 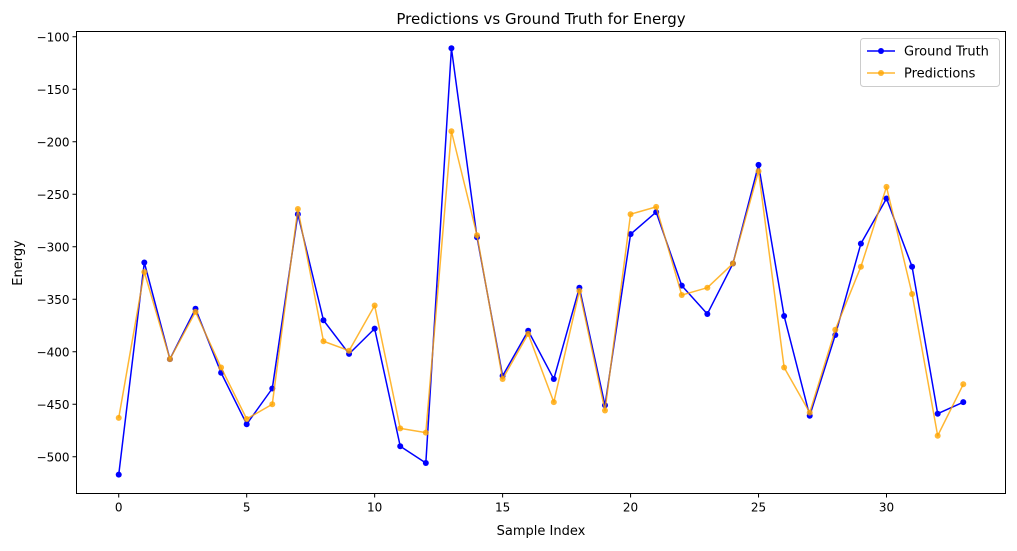 I want to click on x-tick-label: 25, so click(x=758, y=508).